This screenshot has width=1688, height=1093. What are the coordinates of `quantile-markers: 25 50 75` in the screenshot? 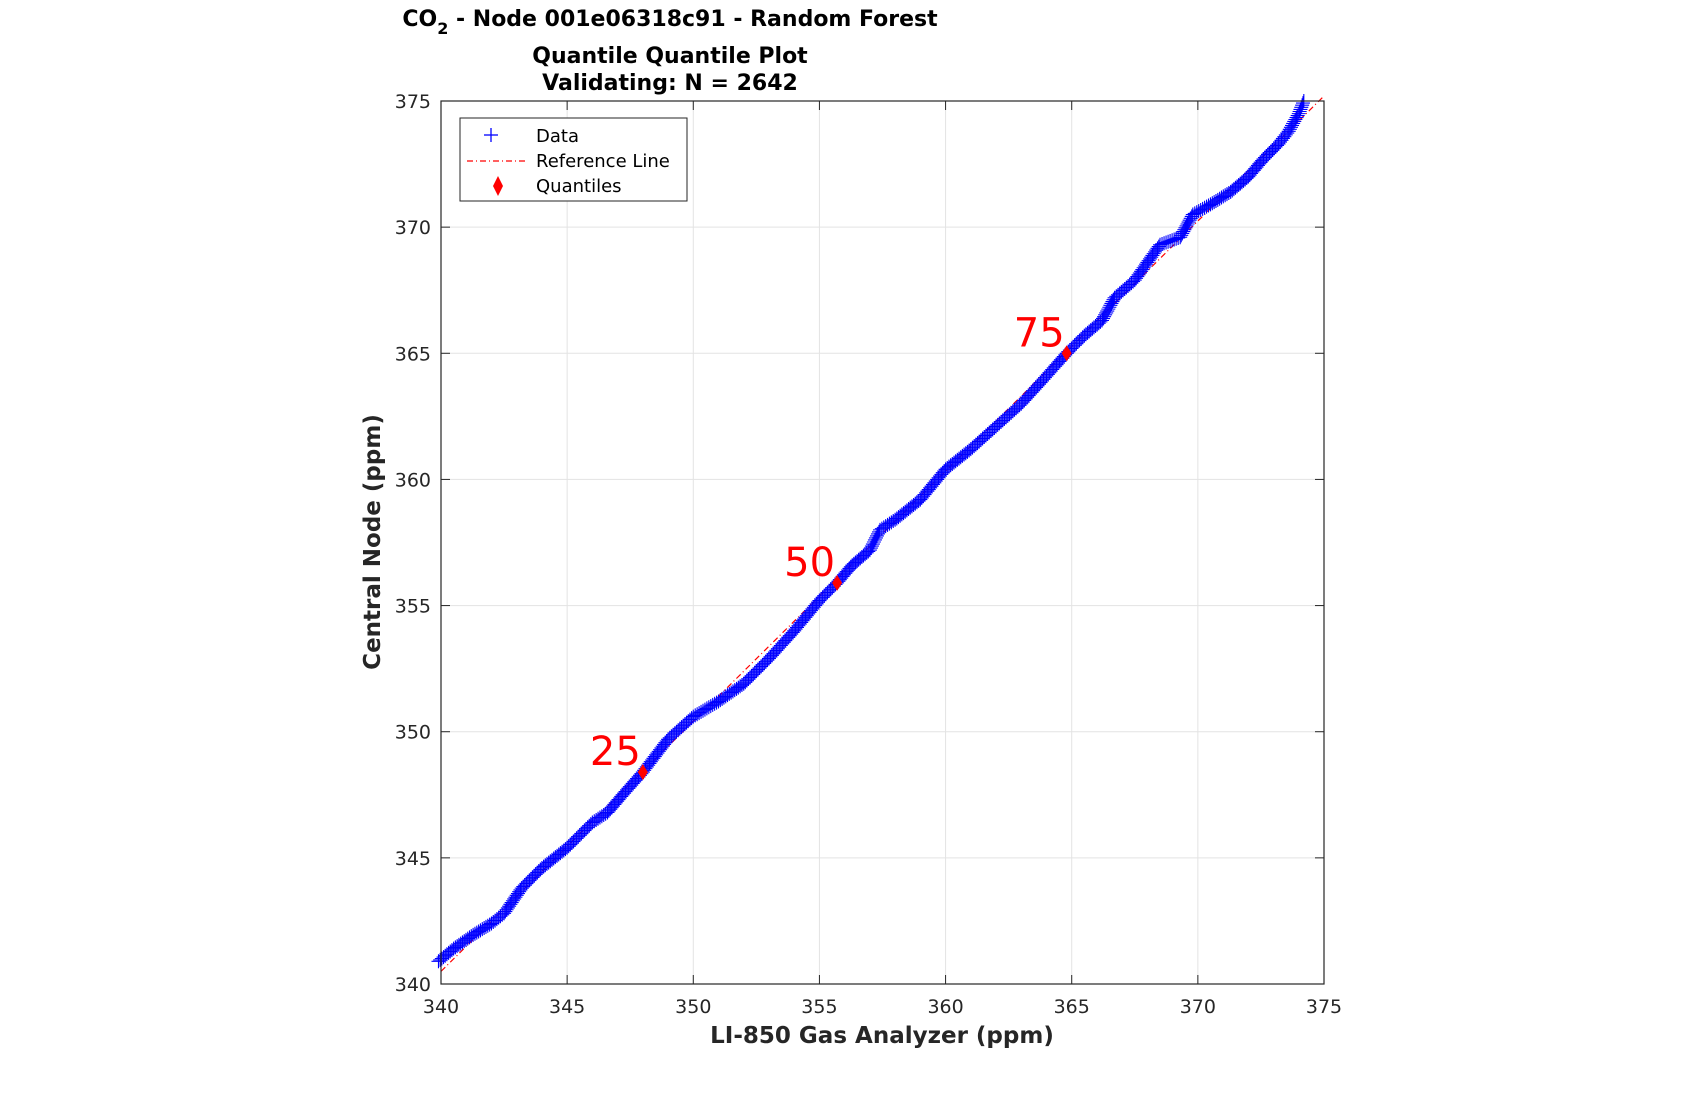 It's located at (831, 545).